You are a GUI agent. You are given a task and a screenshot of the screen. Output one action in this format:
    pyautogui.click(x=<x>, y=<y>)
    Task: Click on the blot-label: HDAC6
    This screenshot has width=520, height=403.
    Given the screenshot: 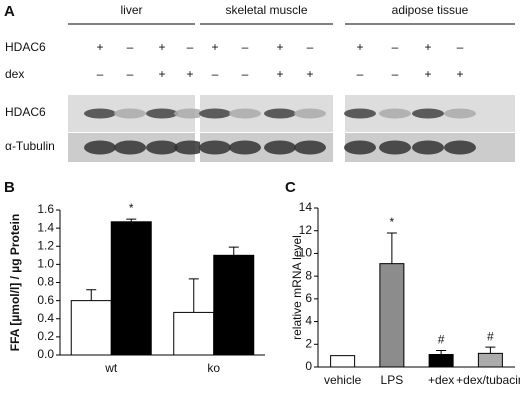 What is the action you would take?
    pyautogui.click(x=25, y=112)
    